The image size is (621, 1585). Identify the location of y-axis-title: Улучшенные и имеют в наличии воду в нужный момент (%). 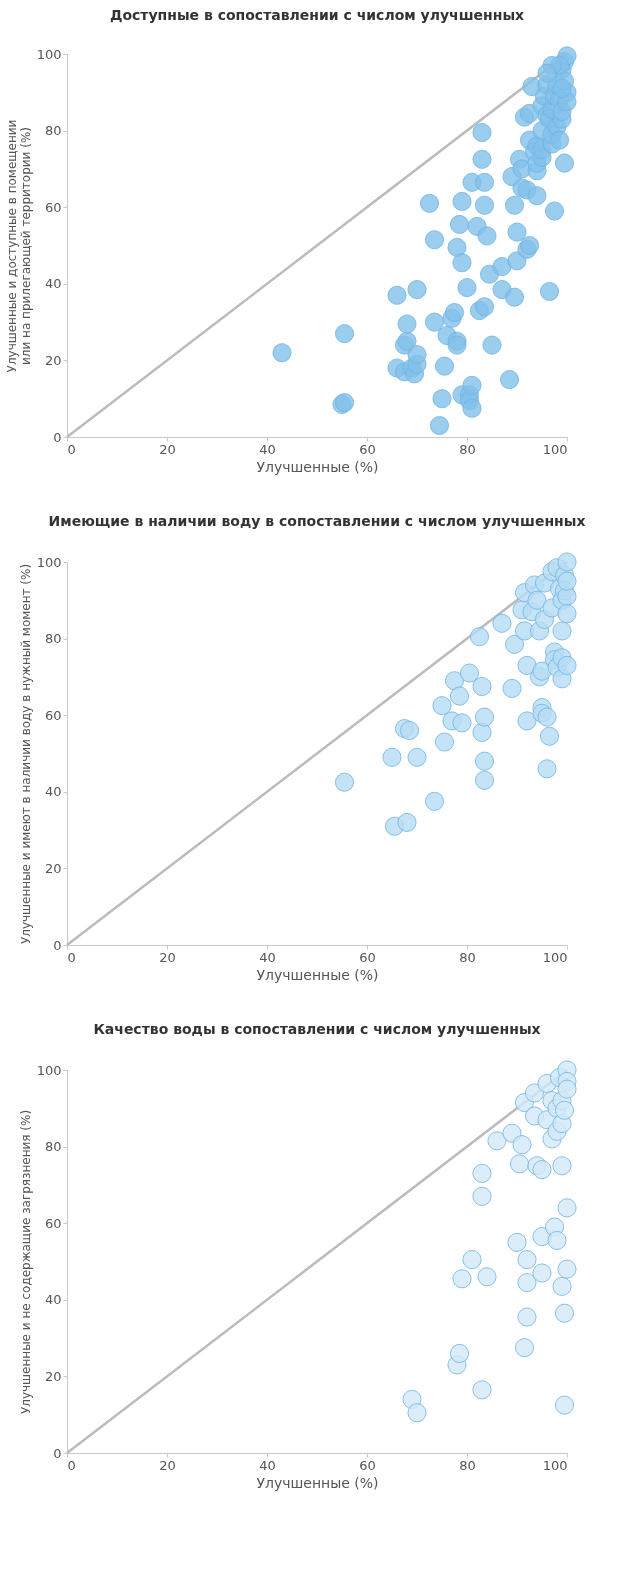
(25, 754).